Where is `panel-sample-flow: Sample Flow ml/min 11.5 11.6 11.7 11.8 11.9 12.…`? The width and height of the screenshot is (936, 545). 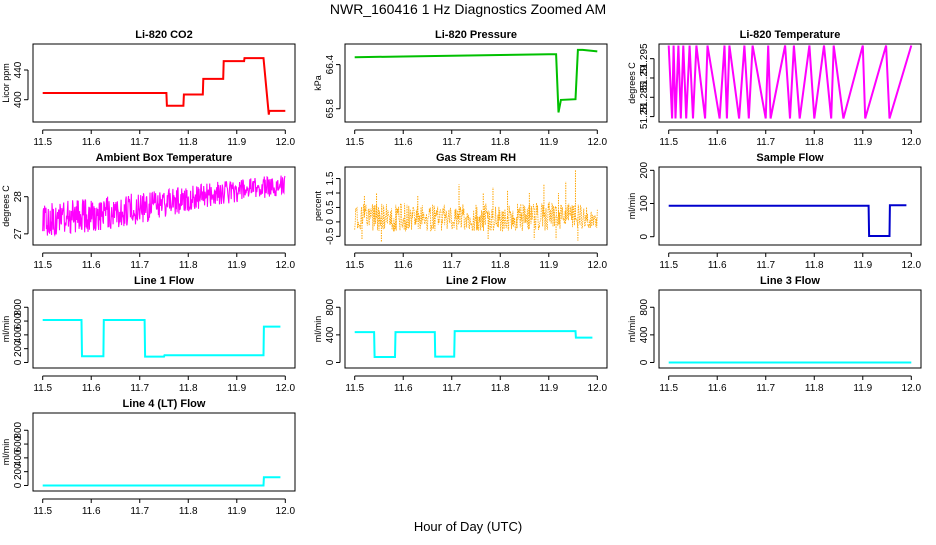 panel-sample-flow: Sample Flow ml/min 11.5 11.6 11.7 11.8 11.9 12.… is located at coordinates (774, 211).